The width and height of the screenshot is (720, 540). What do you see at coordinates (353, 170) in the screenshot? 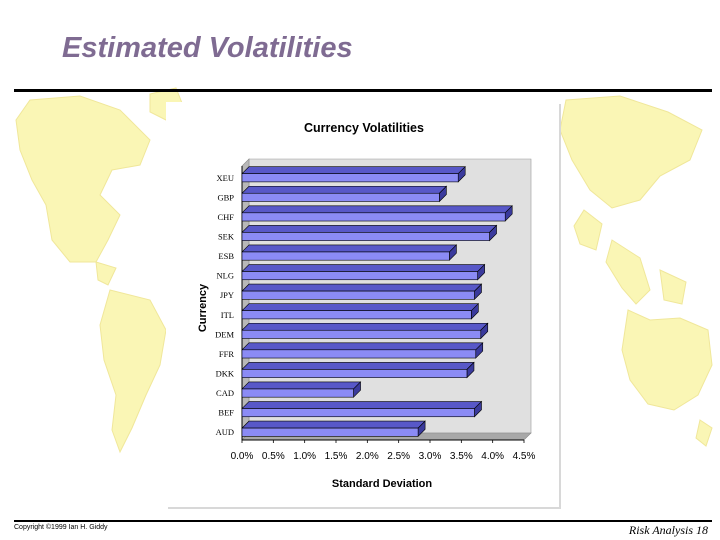
I see `bar-top-xeu` at bounding box center [353, 170].